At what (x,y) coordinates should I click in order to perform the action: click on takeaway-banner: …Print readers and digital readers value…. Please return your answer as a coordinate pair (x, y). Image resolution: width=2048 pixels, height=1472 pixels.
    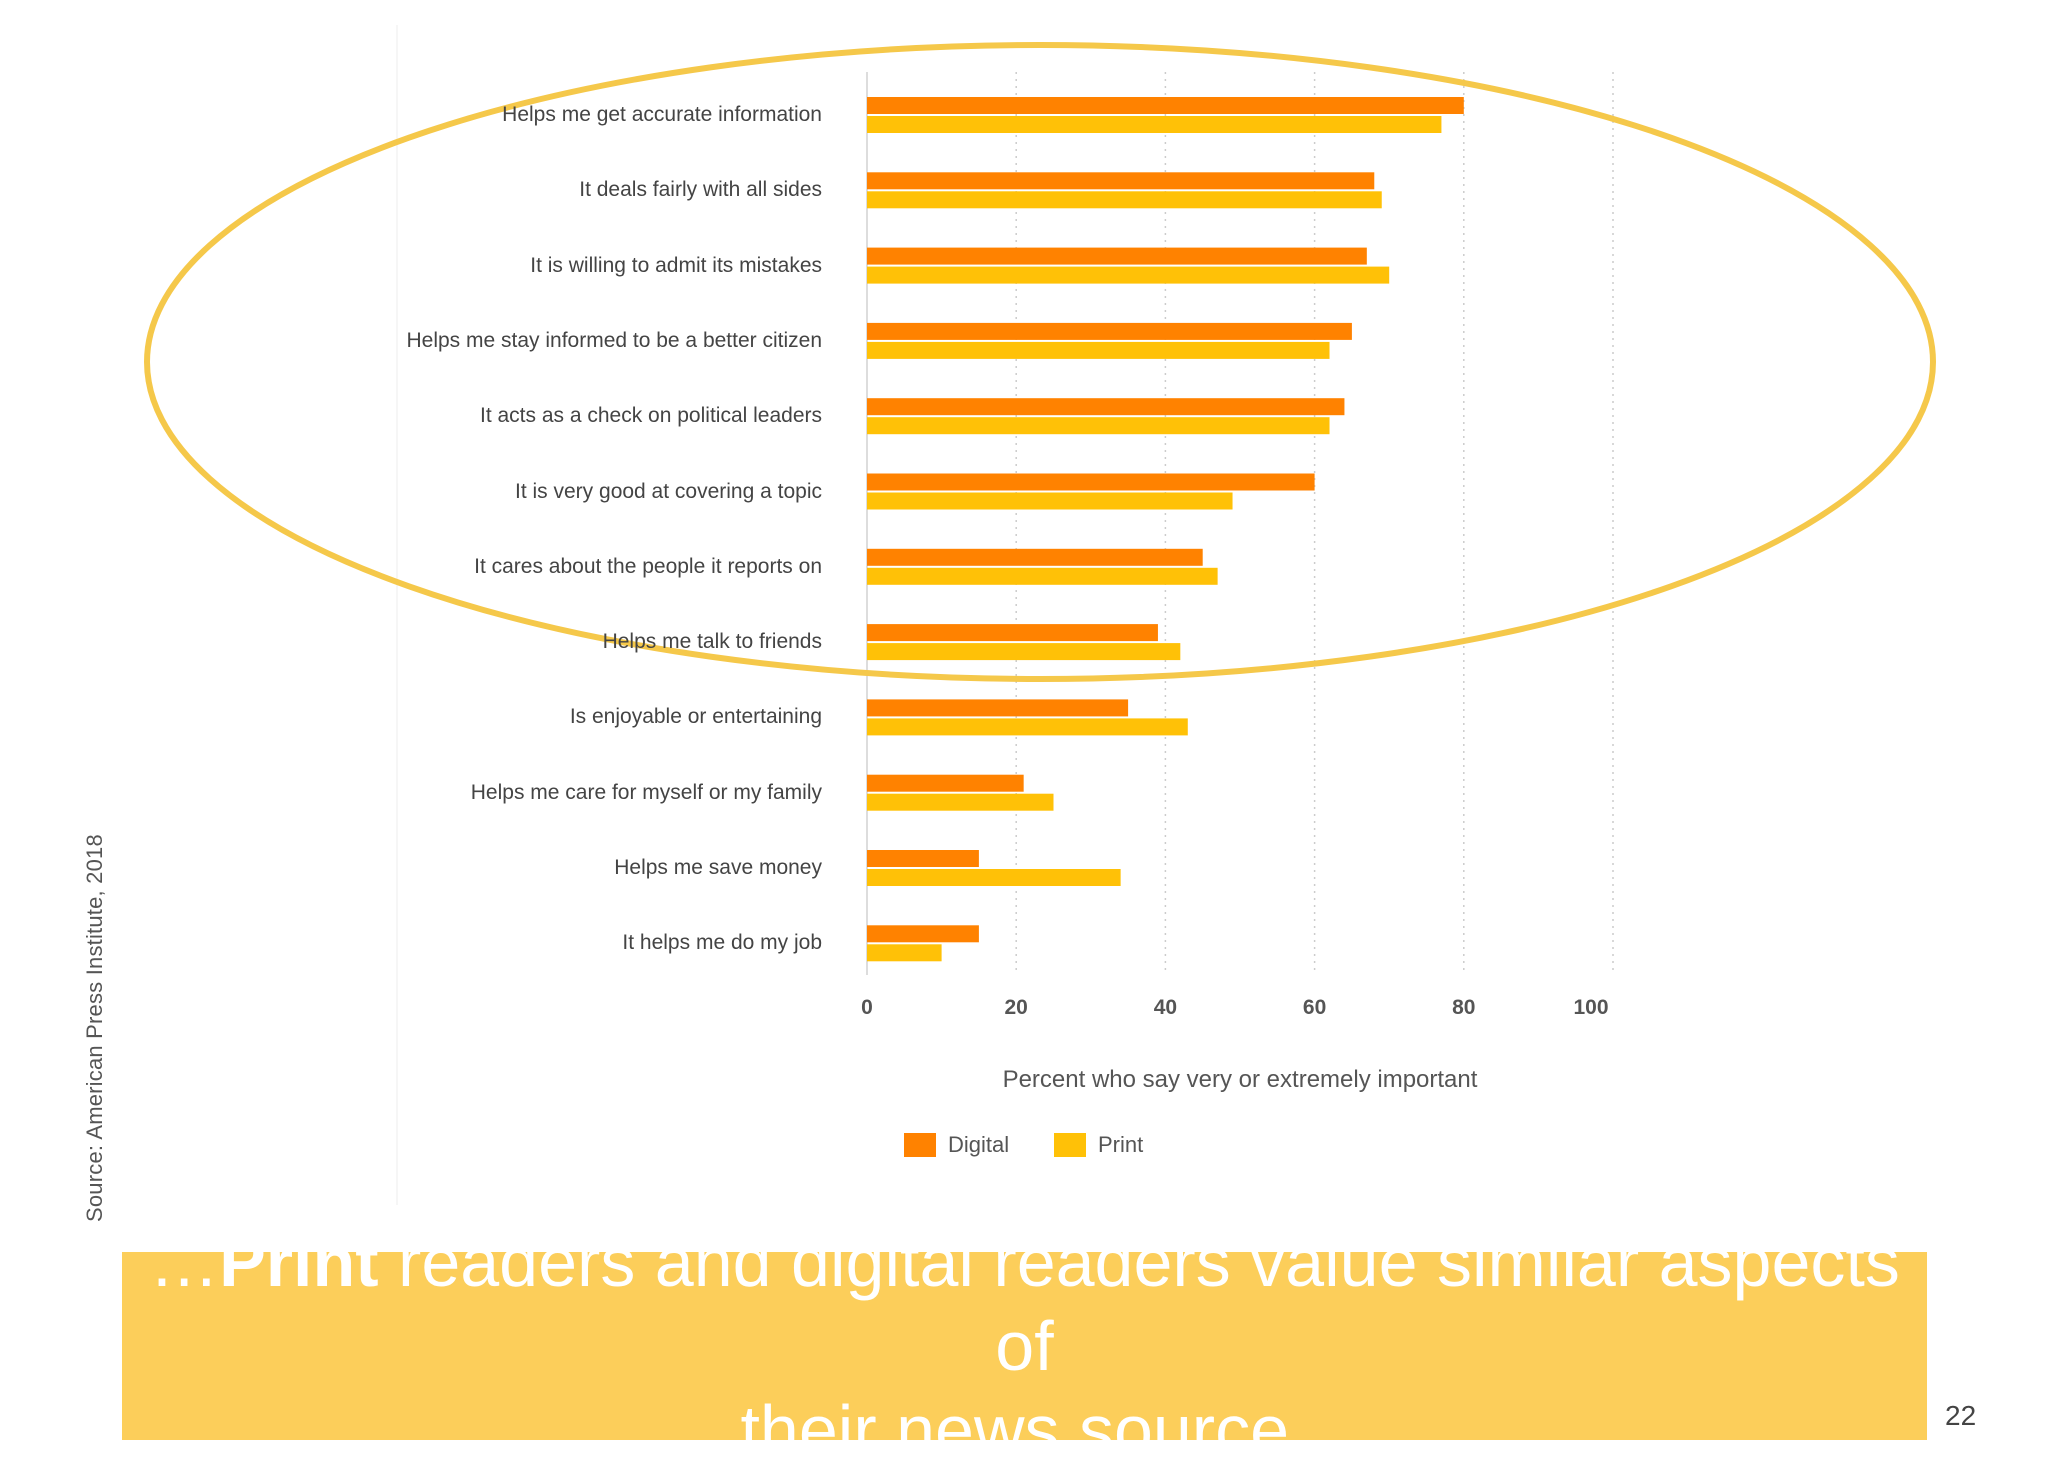
    Looking at the image, I should click on (1024, 1346).